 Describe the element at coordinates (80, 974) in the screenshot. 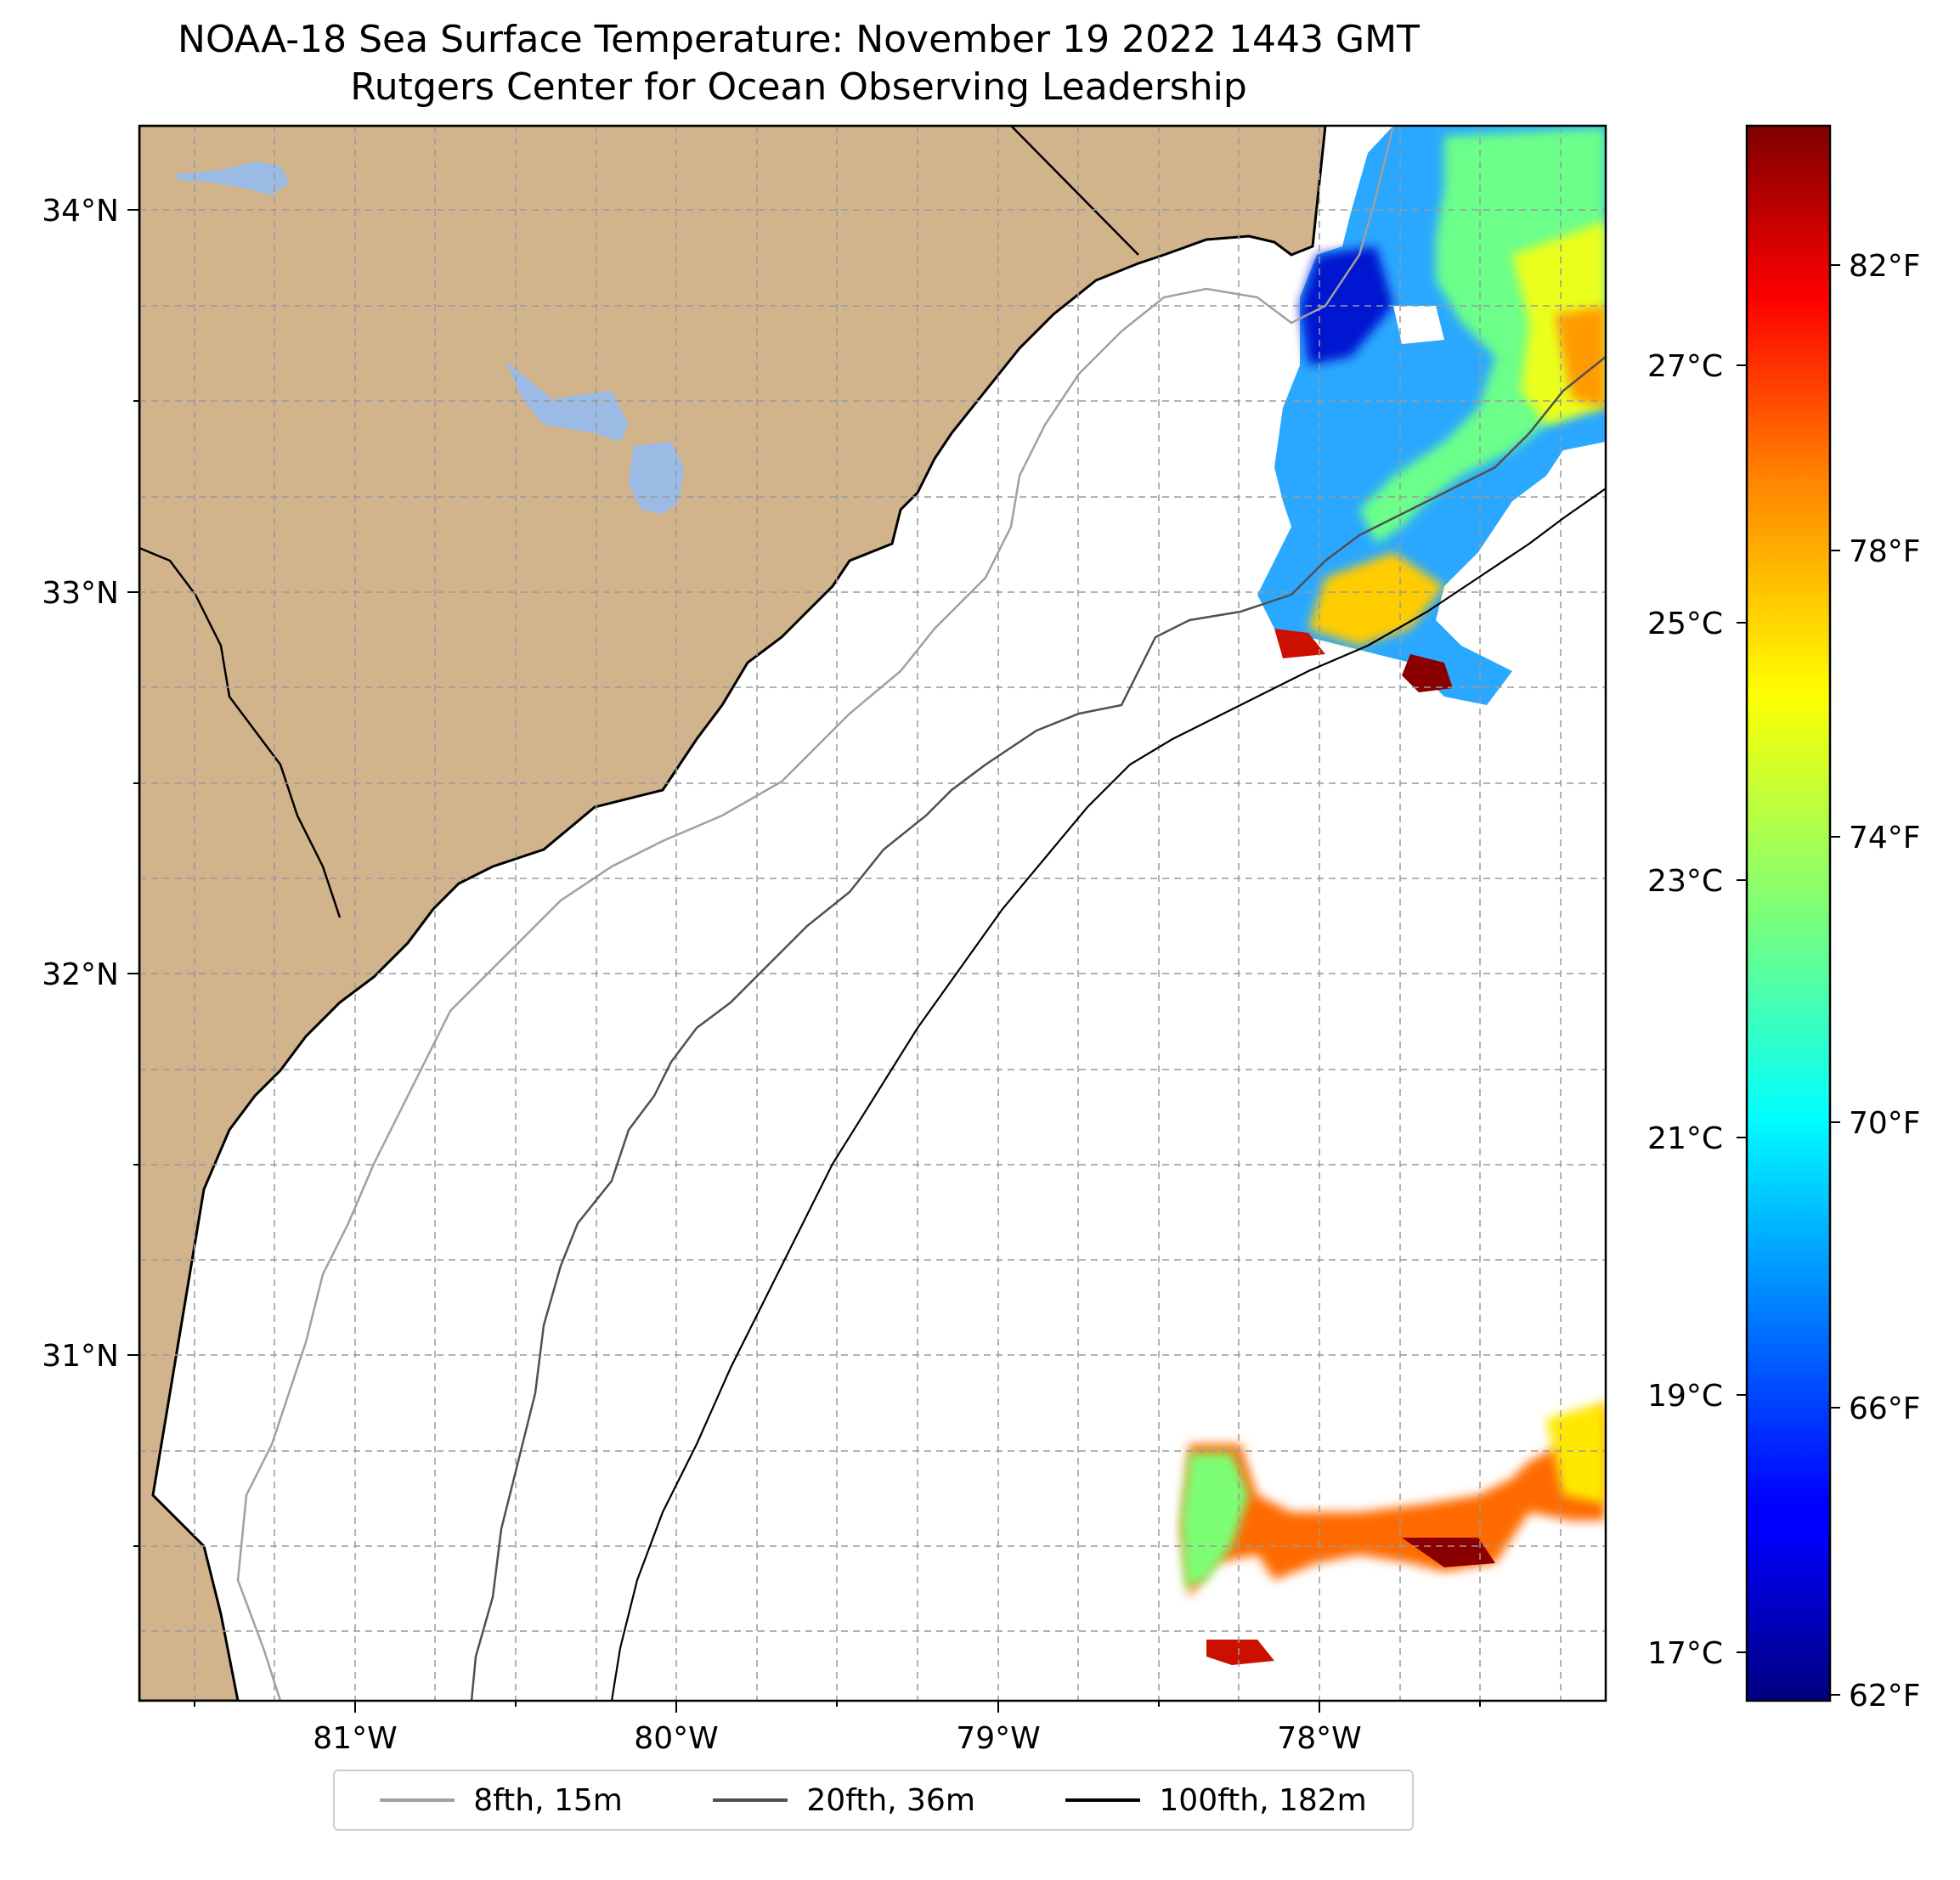

I see `lat-label: 32°N` at that location.